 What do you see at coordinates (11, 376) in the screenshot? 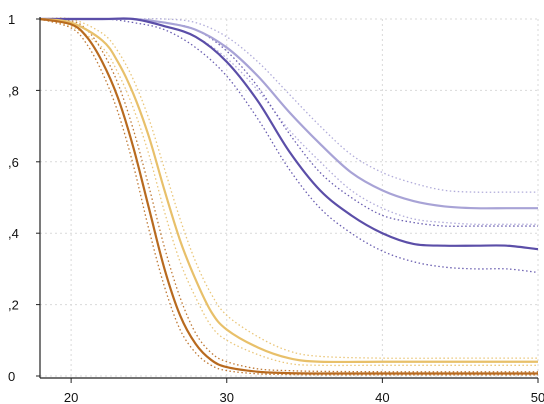
I see `y-tick-label: 0` at bounding box center [11, 376].